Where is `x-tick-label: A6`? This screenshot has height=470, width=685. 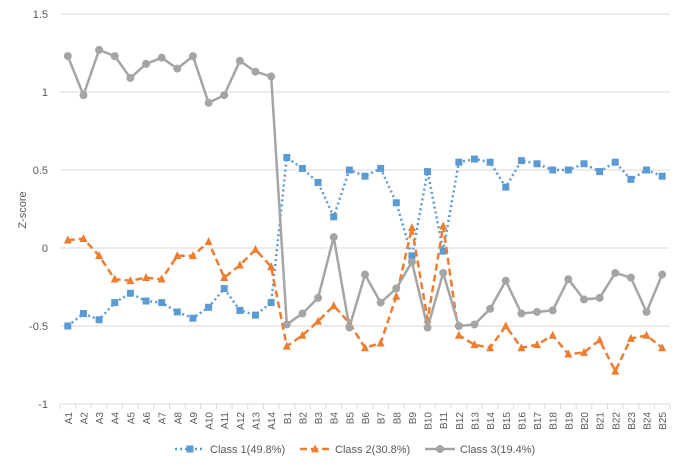
x-tick-label: A6 is located at coordinates (147, 418).